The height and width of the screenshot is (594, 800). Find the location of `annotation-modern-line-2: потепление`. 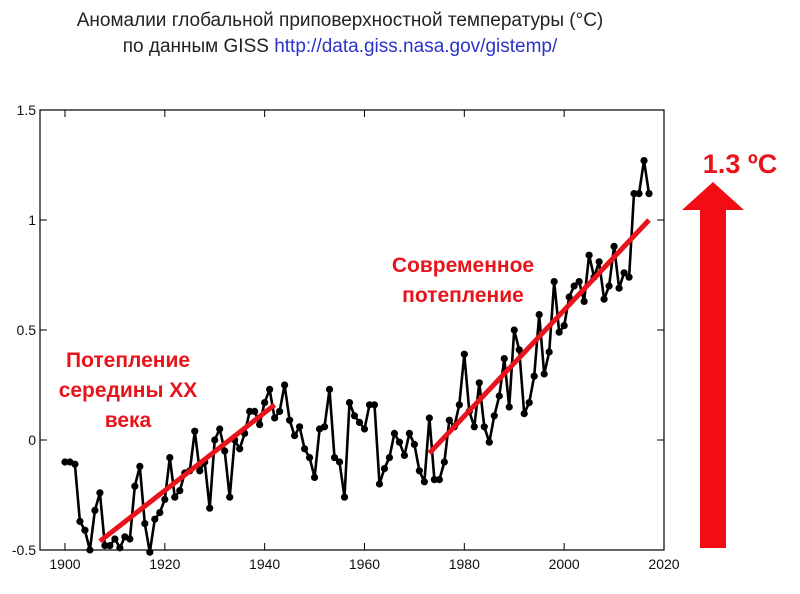

annotation-modern-line-2: потепление is located at coordinates (463, 295).